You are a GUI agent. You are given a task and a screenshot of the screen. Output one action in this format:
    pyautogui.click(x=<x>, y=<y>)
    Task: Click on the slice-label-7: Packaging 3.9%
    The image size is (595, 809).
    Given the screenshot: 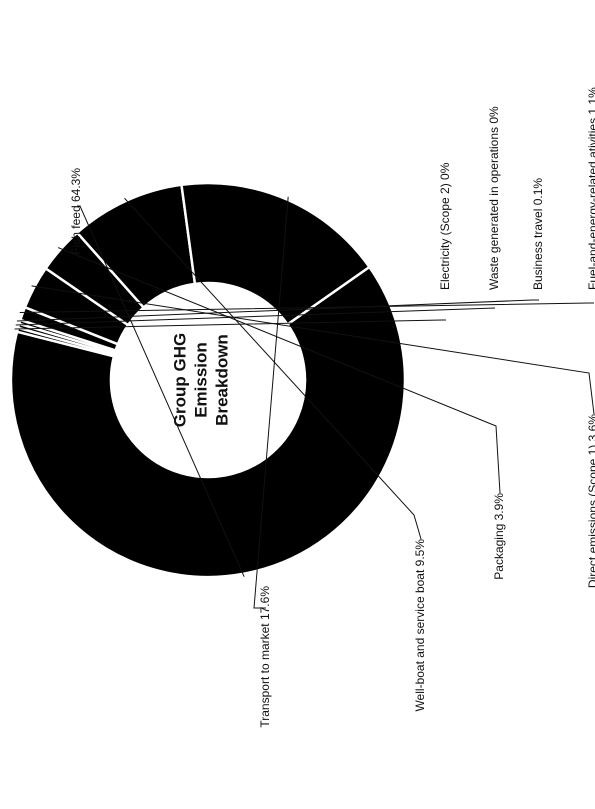 What is the action you would take?
    pyautogui.click(x=499, y=536)
    